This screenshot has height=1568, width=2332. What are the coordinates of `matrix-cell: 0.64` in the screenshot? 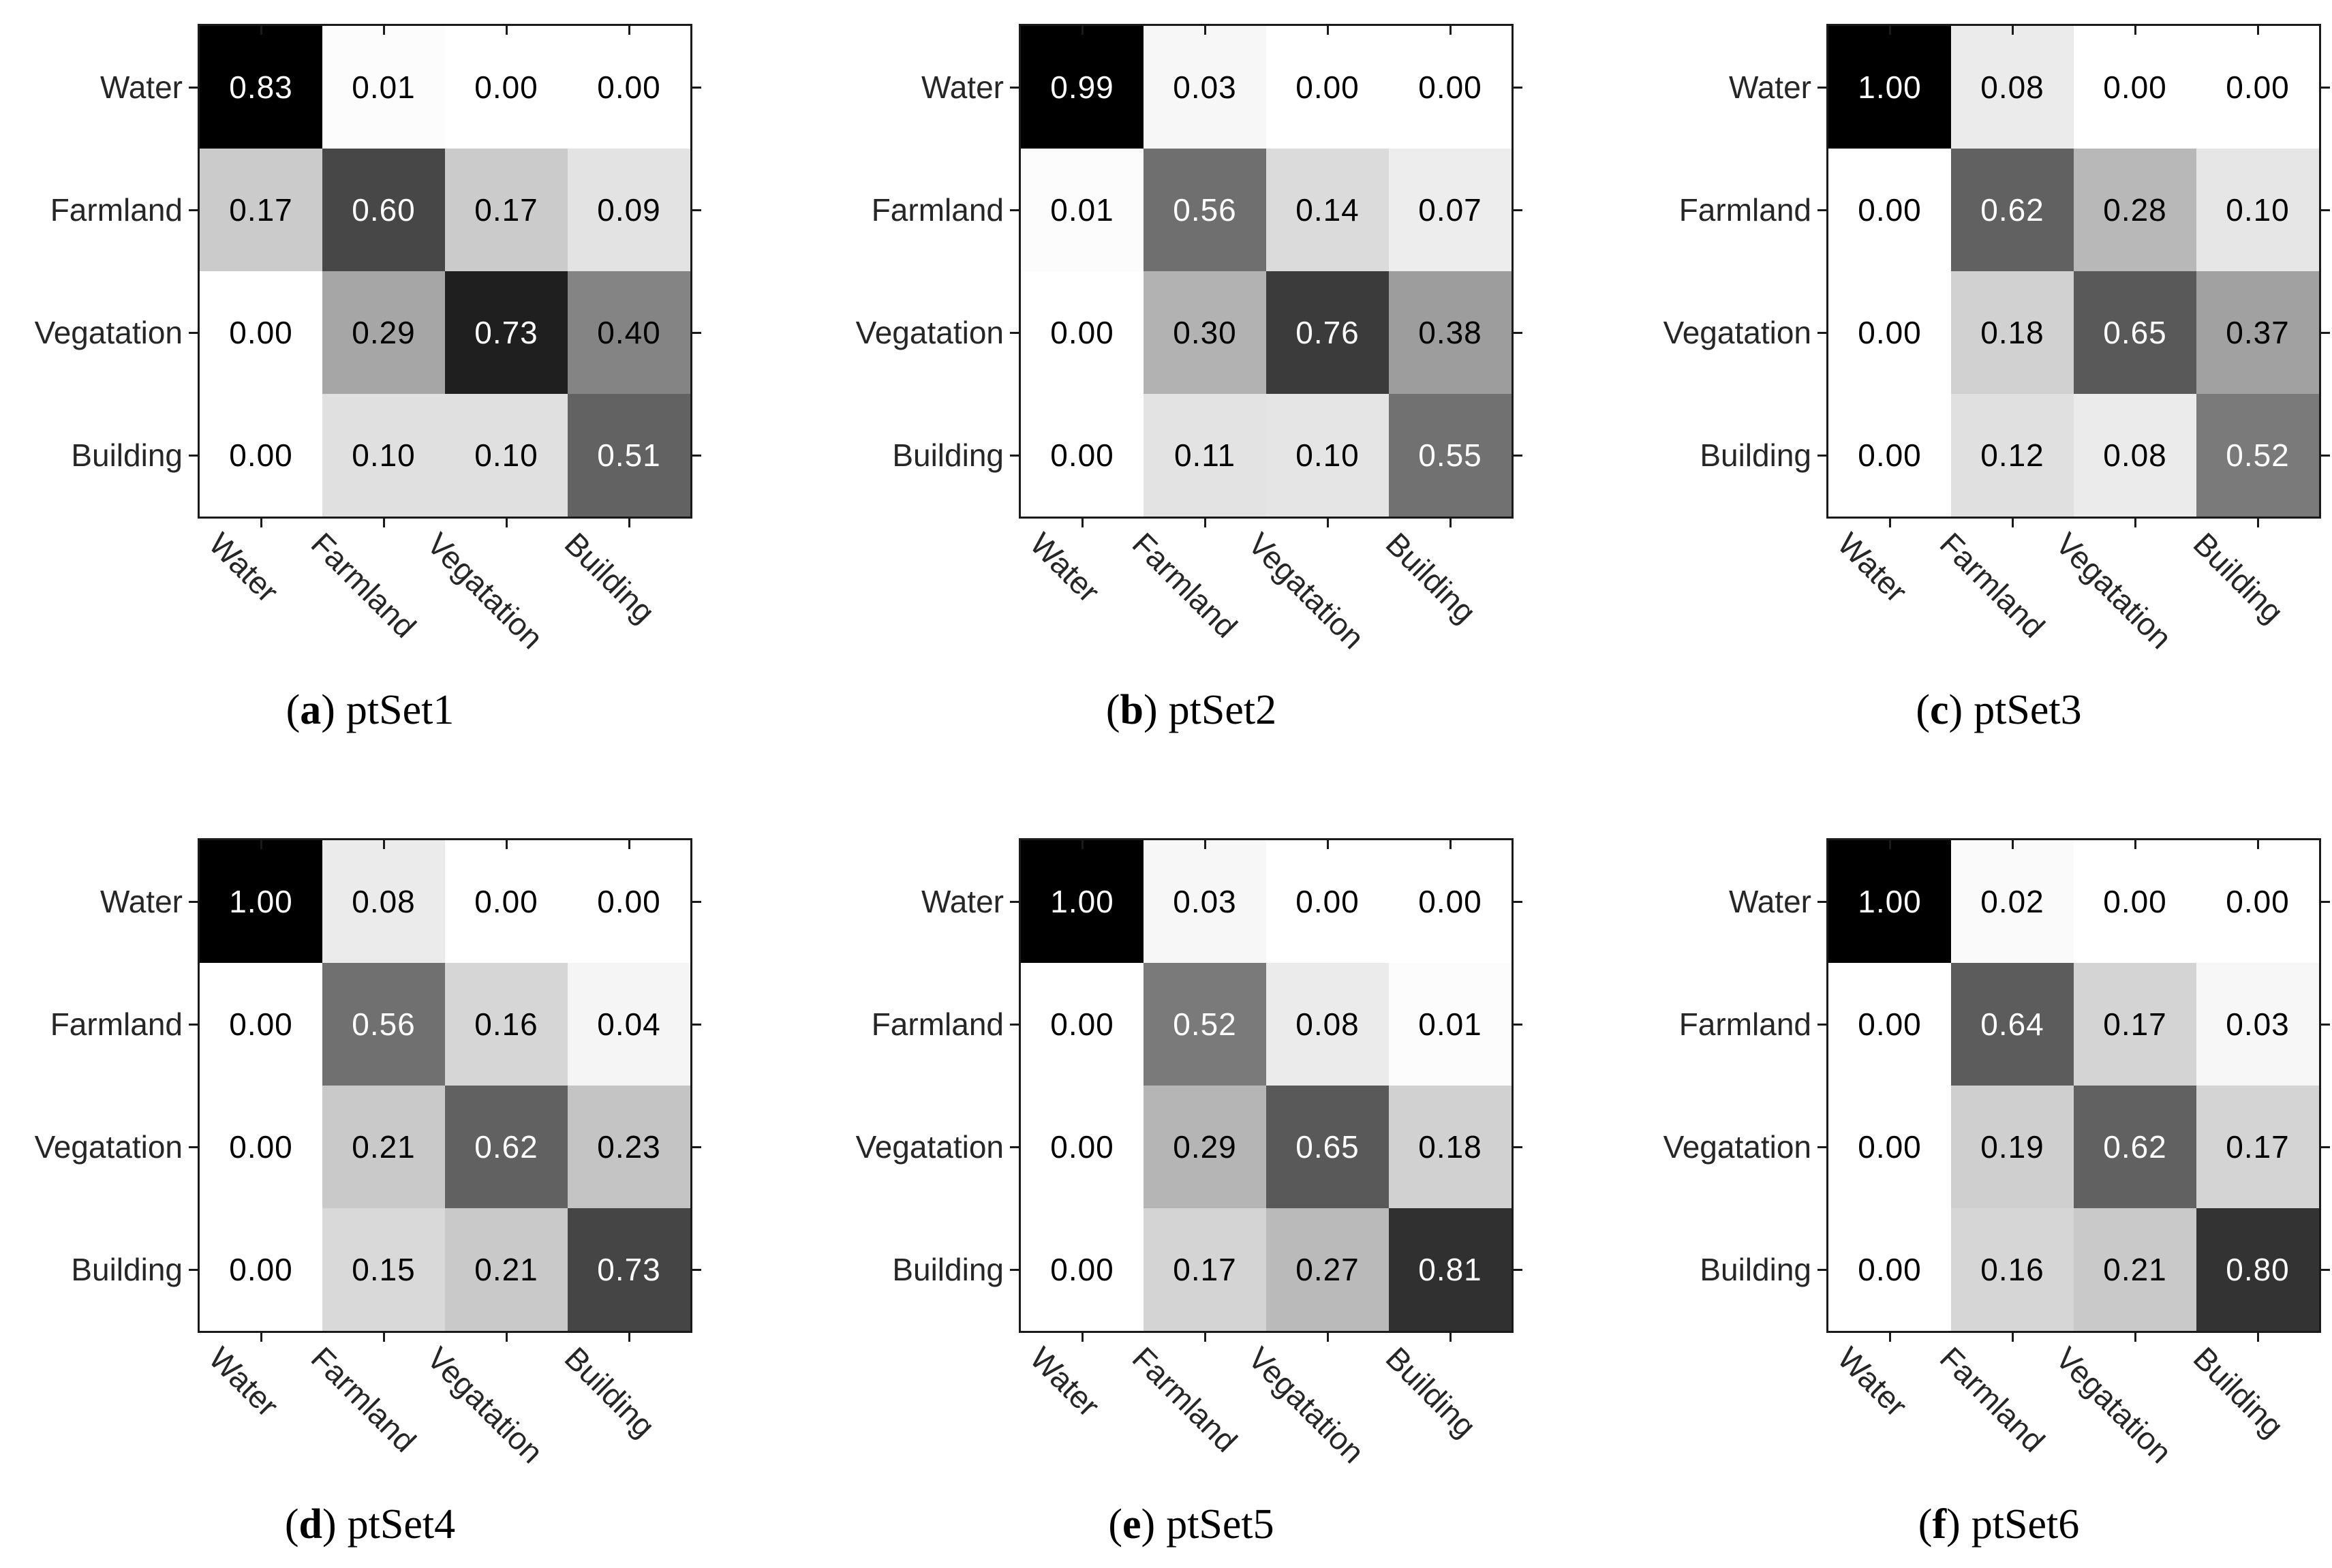 It's located at (2012, 1025).